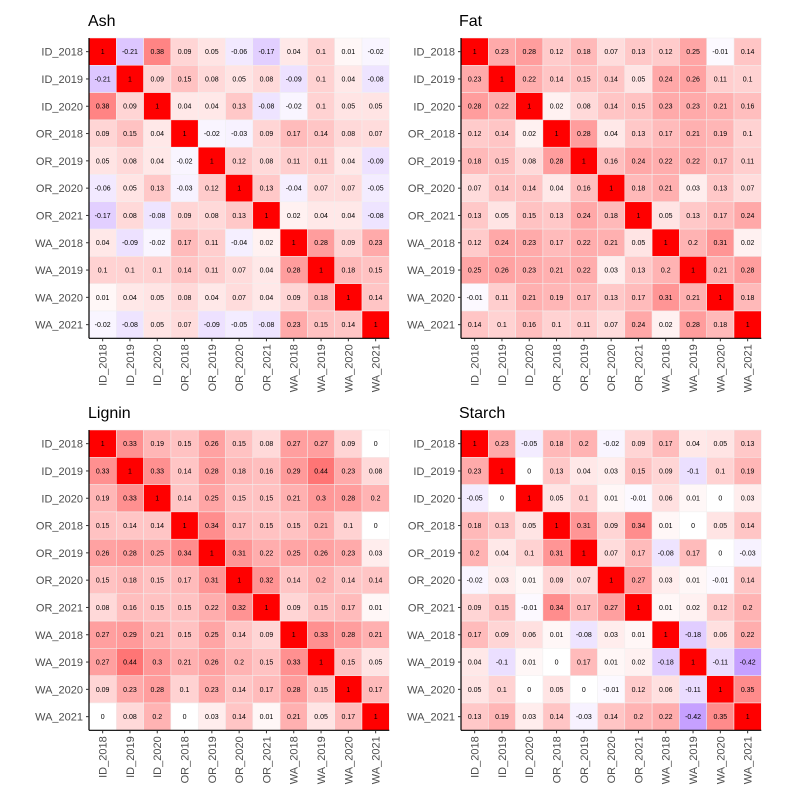  What do you see at coordinates (431, 718) in the screenshot?
I see `y-tick-label: WA_2021` at bounding box center [431, 718].